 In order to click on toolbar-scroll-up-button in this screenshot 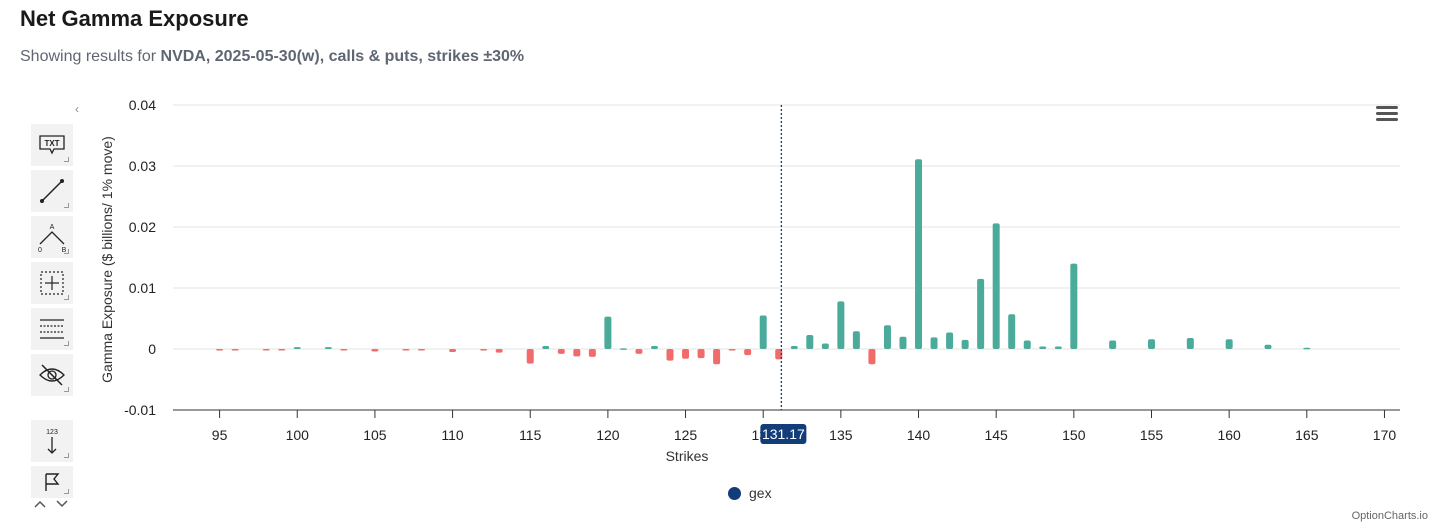, I will do `click(42, 503)`.